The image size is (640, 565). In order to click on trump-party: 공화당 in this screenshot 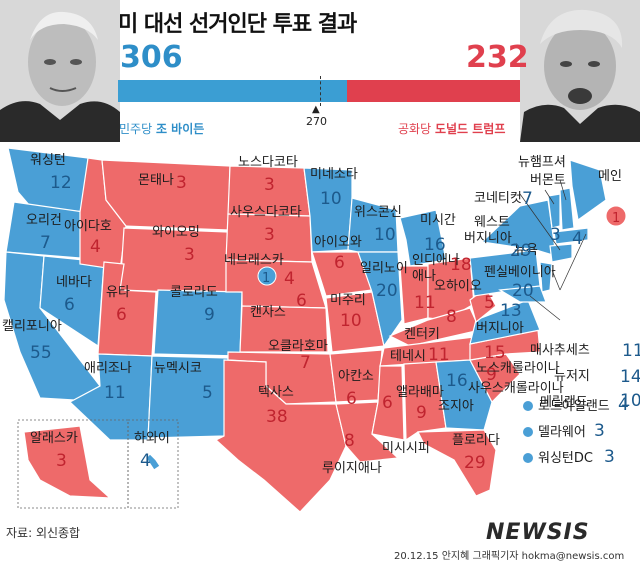, I will do `click(415, 129)`.